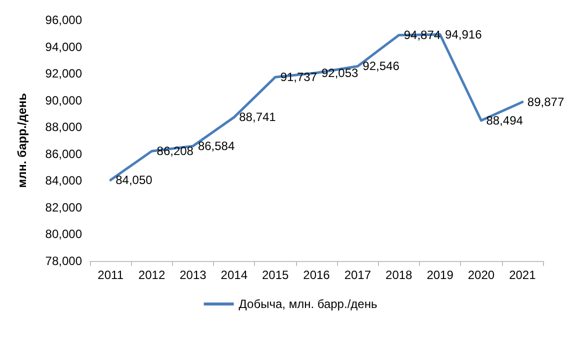 This screenshot has height=339, width=581. What do you see at coordinates (381, 66) in the screenshot?
I see `data-label: 92,546` at bounding box center [381, 66].